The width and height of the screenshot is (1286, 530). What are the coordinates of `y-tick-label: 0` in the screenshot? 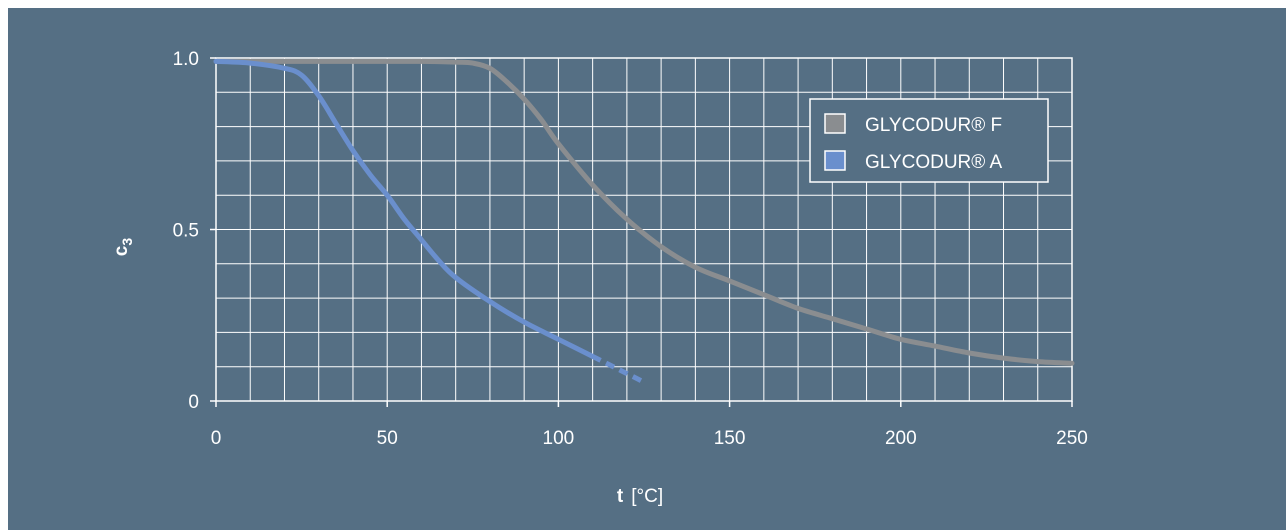 It's located at (193, 402).